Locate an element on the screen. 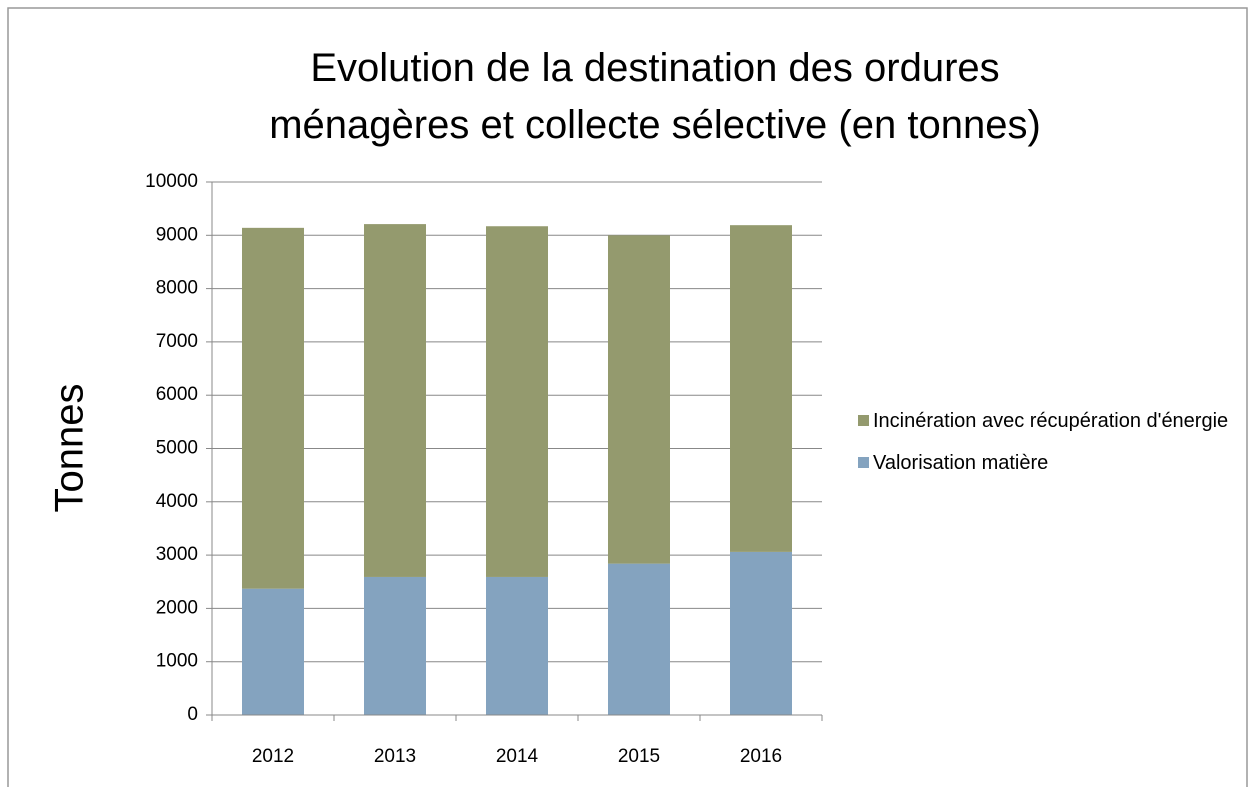 Image resolution: width=1250 pixels, height=787 pixels. x-tick-label: 2013 is located at coordinates (395, 756).